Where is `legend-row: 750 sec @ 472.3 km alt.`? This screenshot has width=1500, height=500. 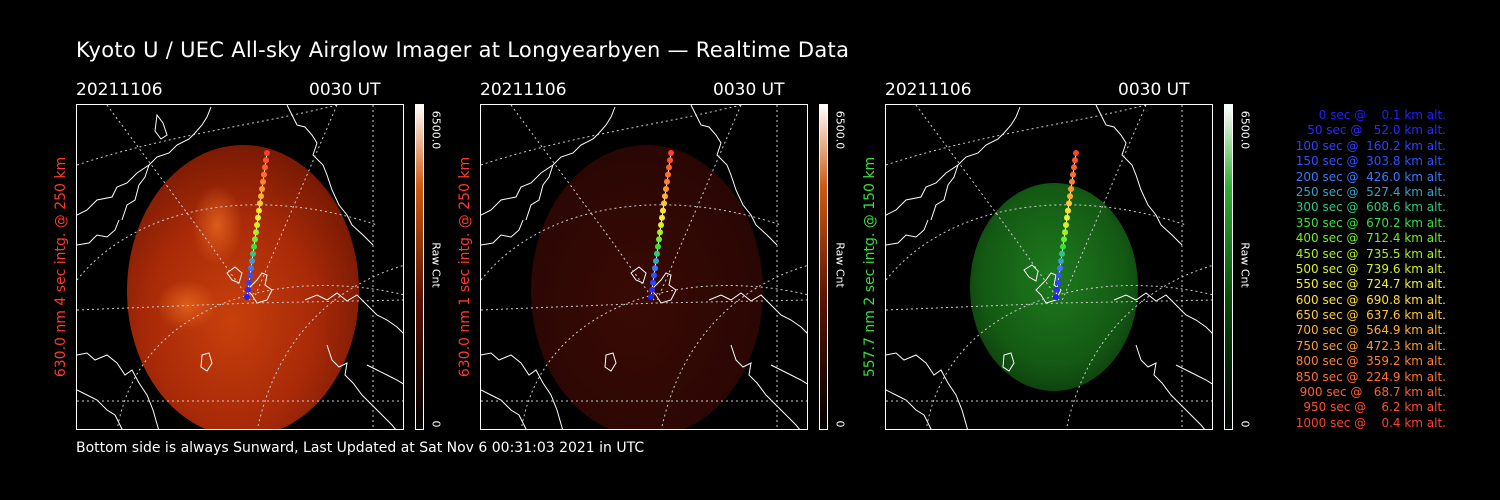
legend-row: 750 sec @ 472.3 km alt. is located at coordinates (1370, 345).